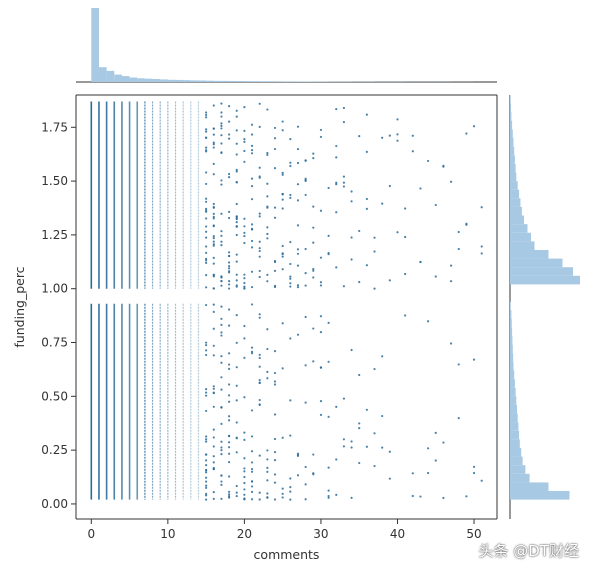  I want to click on x-tick-label: 0, so click(91, 534).